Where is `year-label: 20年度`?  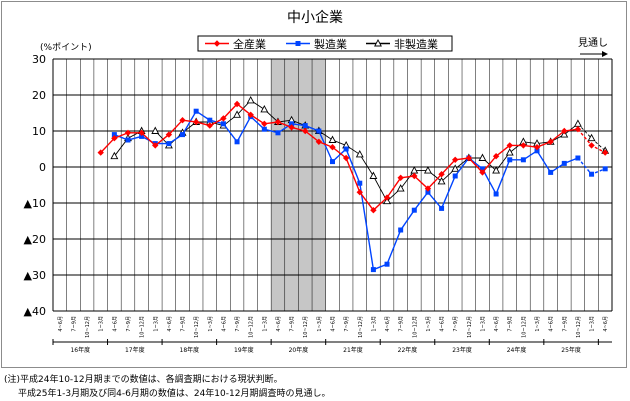 year-label: 20年度 is located at coordinates (299, 350).